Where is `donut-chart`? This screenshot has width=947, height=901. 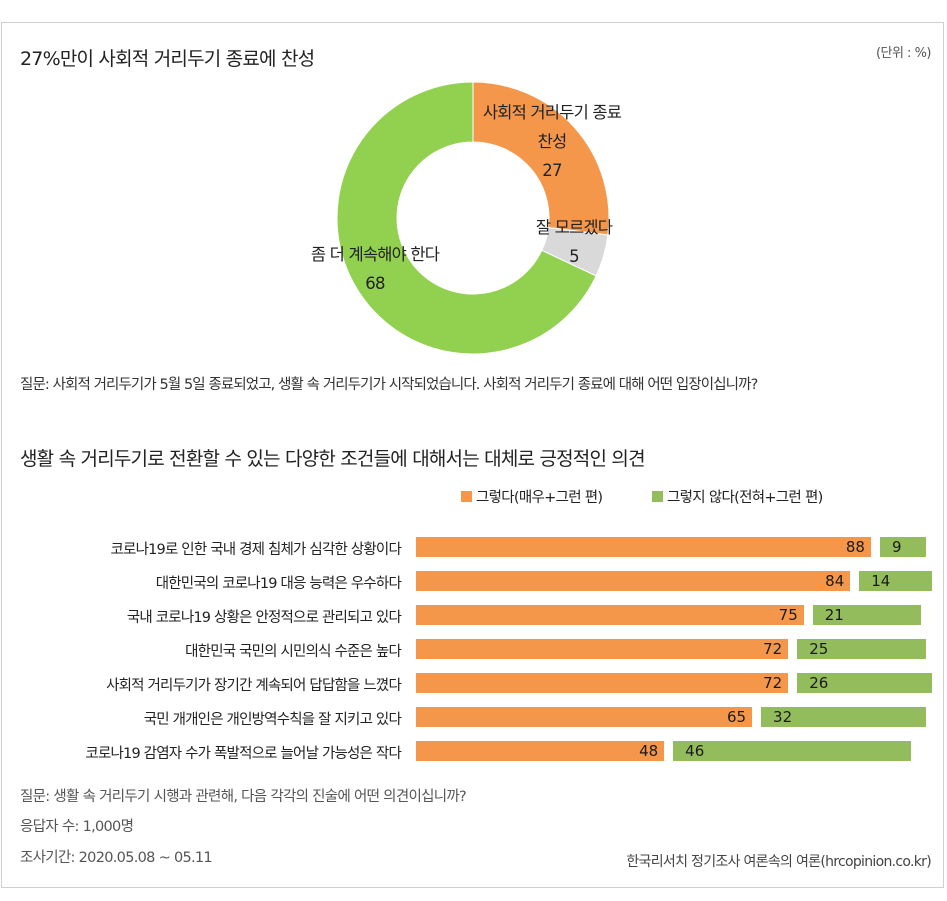
donut-chart is located at coordinates (473, 218).